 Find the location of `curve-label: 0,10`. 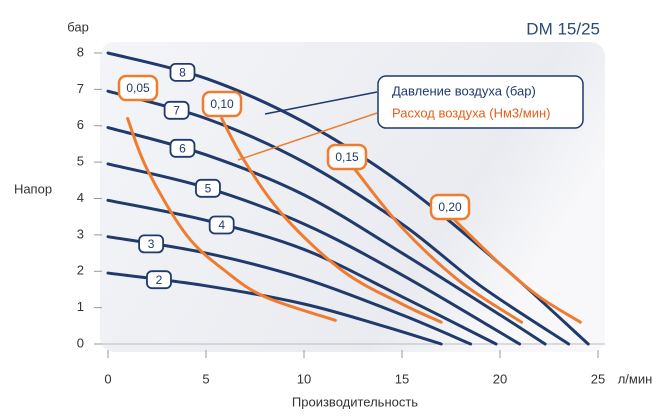

curve-label: 0,10 is located at coordinates (222, 104).